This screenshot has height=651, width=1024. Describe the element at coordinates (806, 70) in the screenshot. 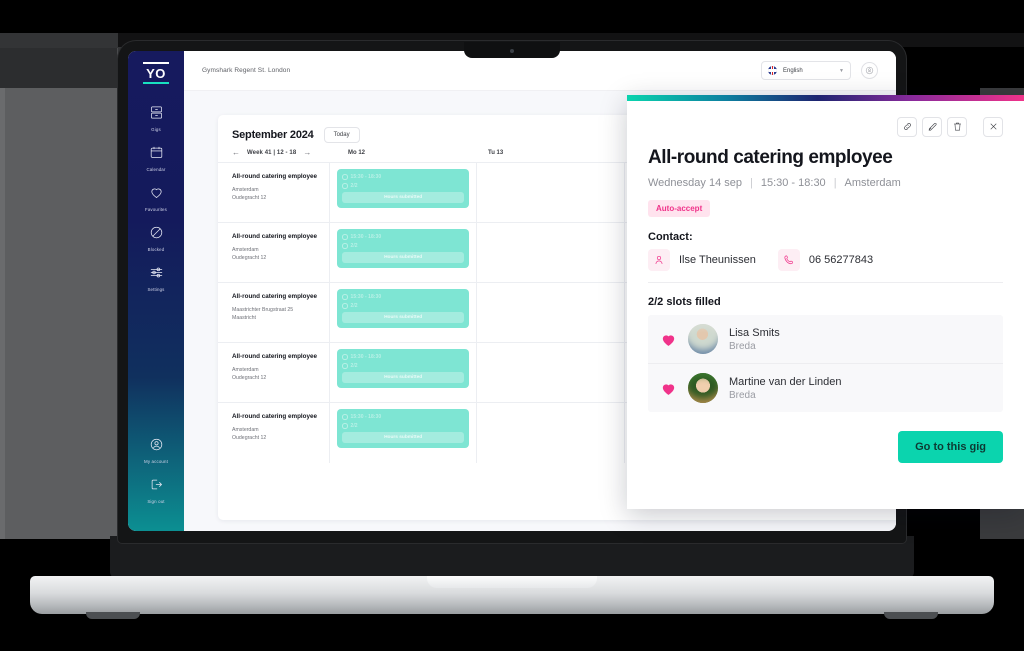

I see `language-select: English ▼` at that location.